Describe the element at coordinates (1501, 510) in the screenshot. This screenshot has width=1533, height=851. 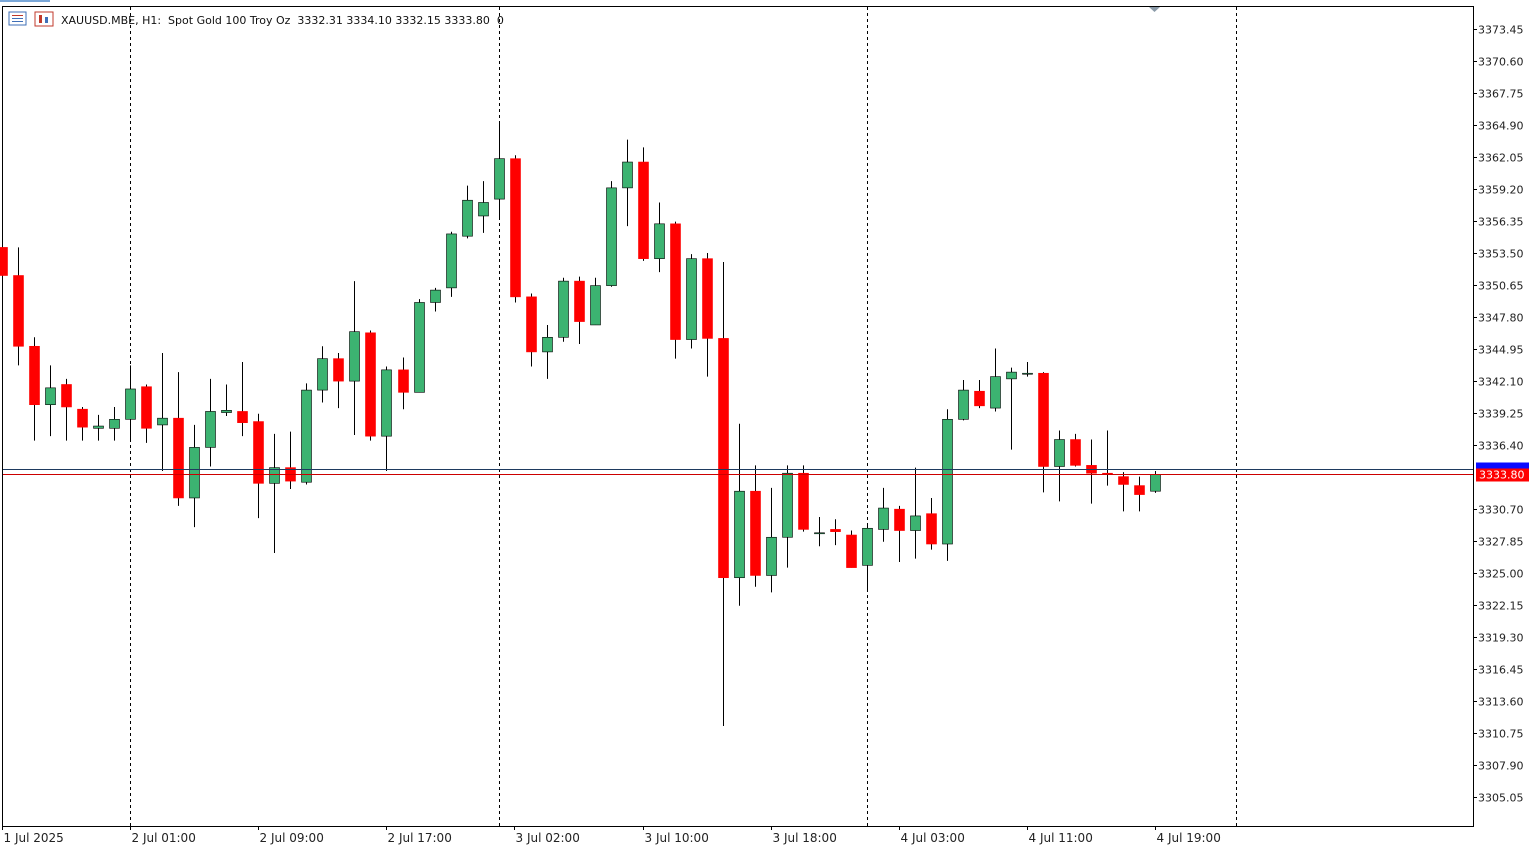
I see `price-tick-label: 3330.70` at that location.